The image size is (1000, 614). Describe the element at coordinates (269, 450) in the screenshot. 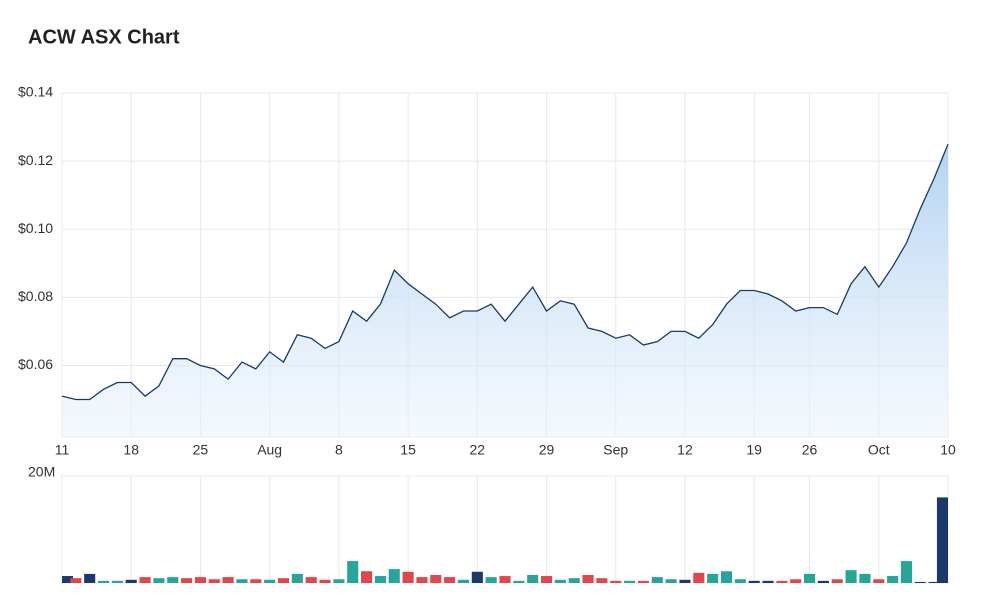

I see `x-tick-label: Aug` at that location.